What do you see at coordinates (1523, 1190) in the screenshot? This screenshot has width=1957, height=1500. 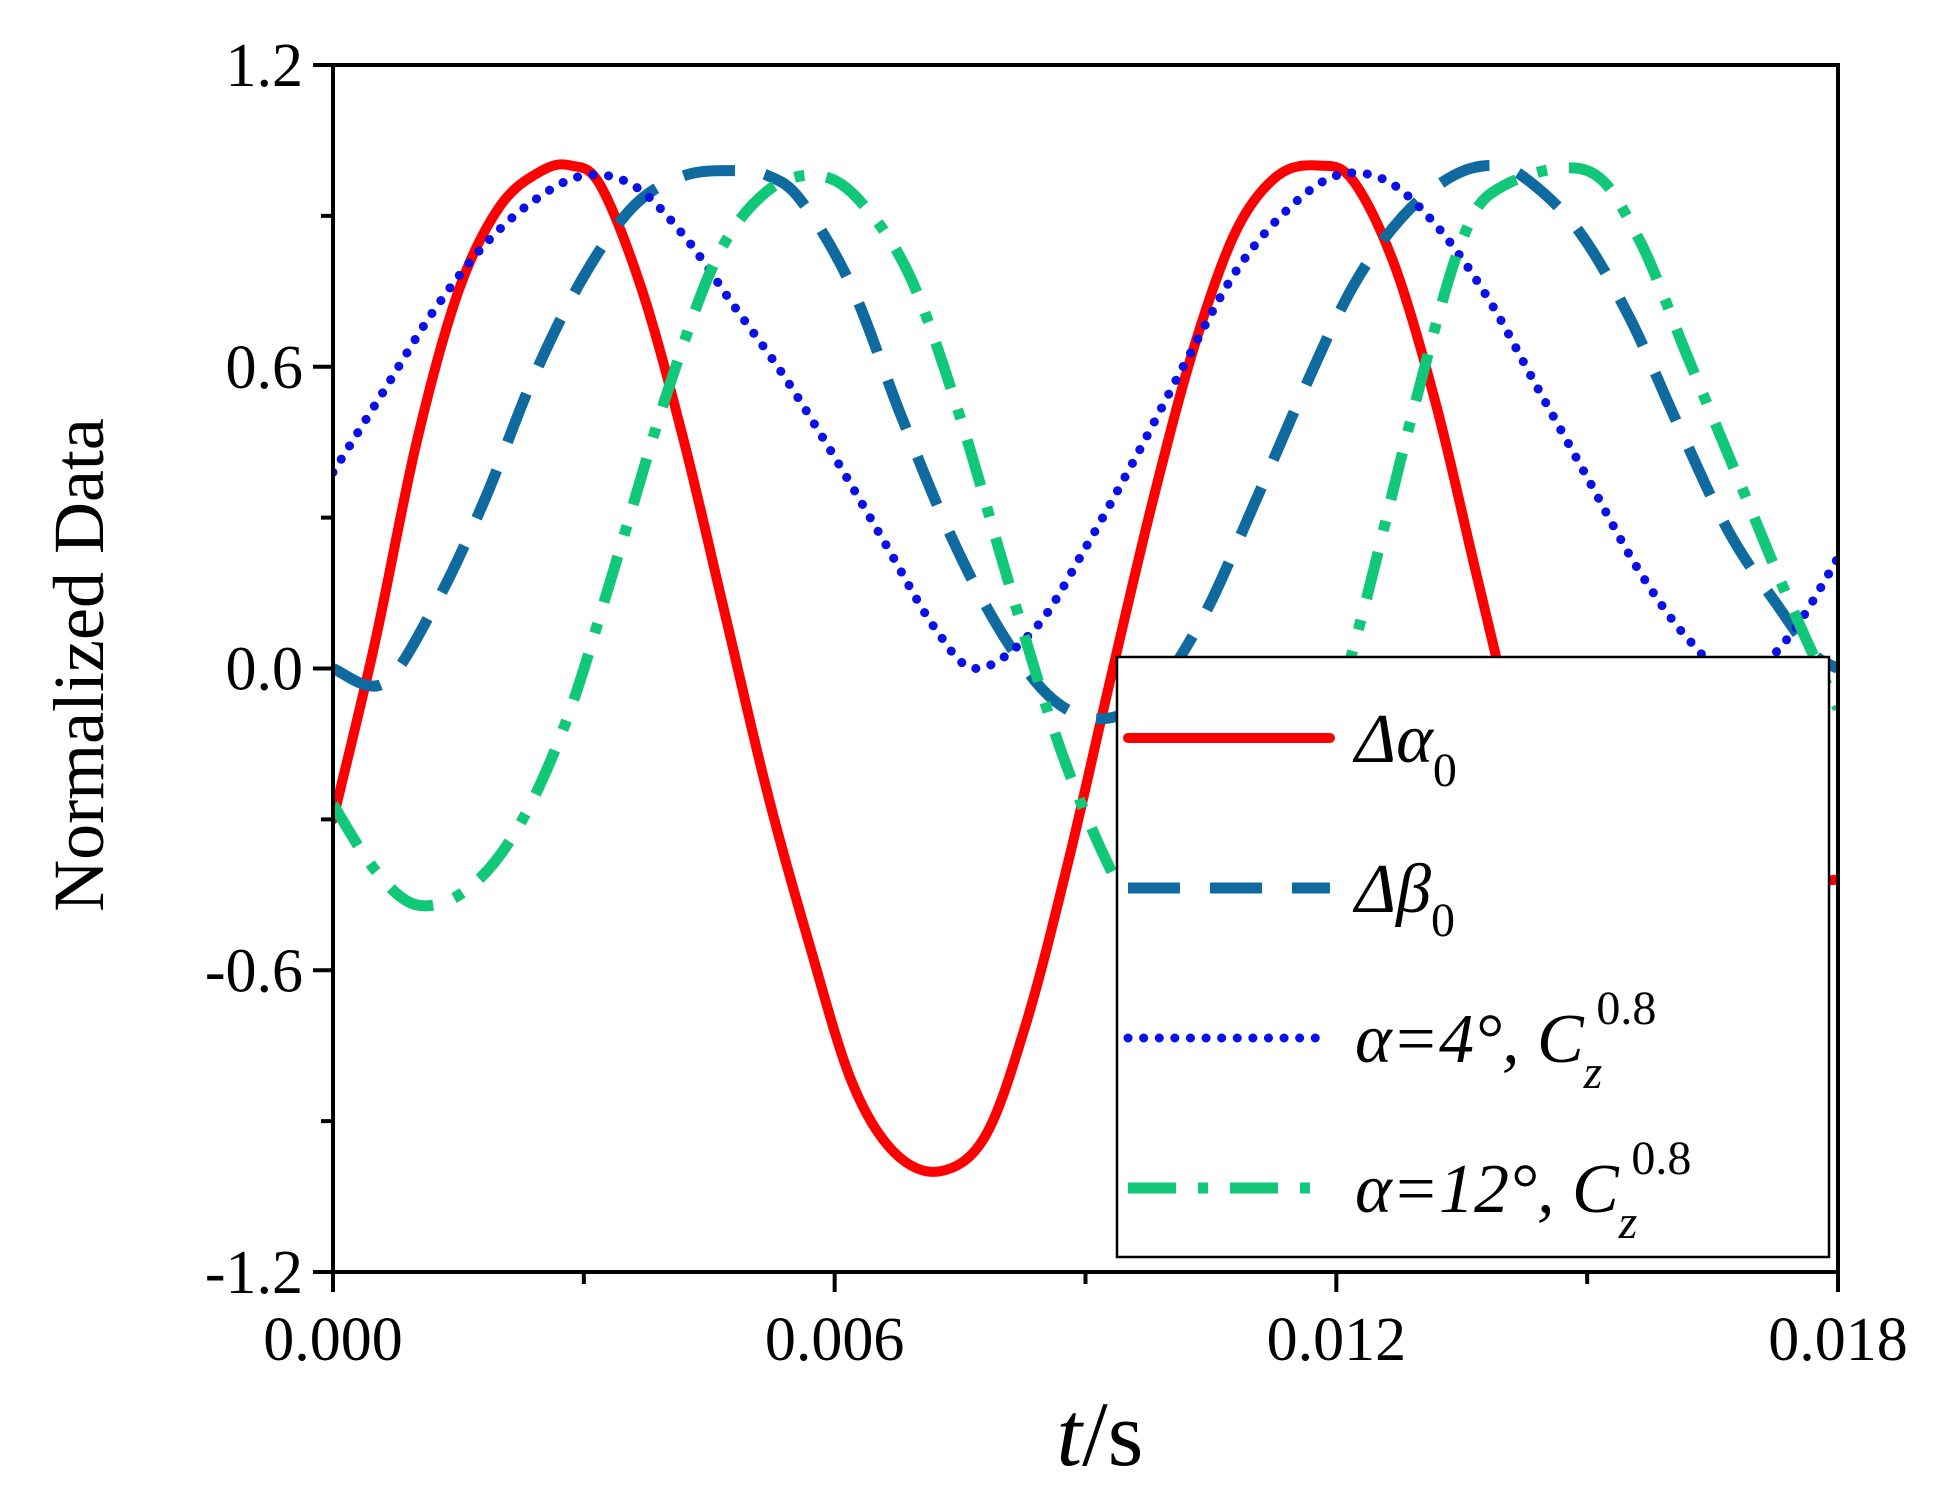 I see `legend-label-4: α=12°, Cz0.8` at bounding box center [1523, 1190].